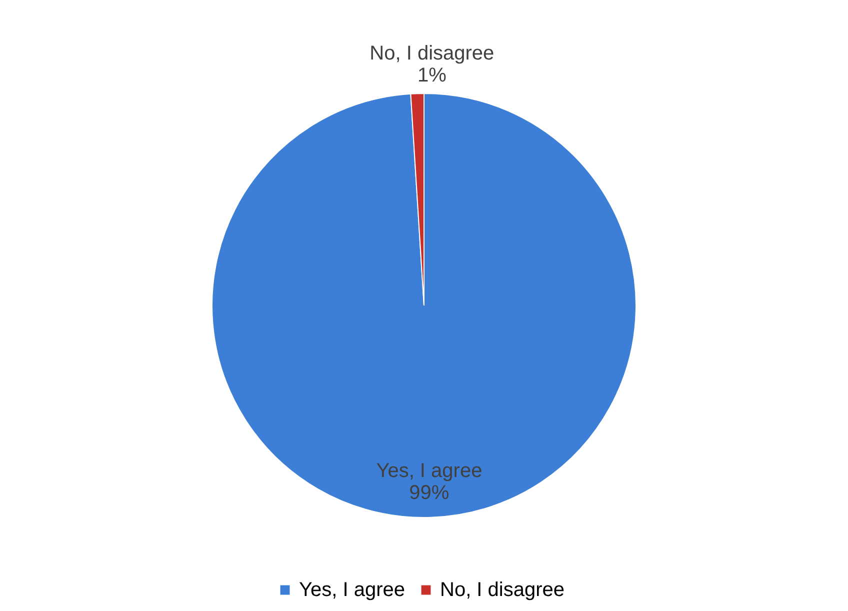 The height and width of the screenshot is (611, 848). I want to click on legend-label: Yes, I agree, so click(352, 590).